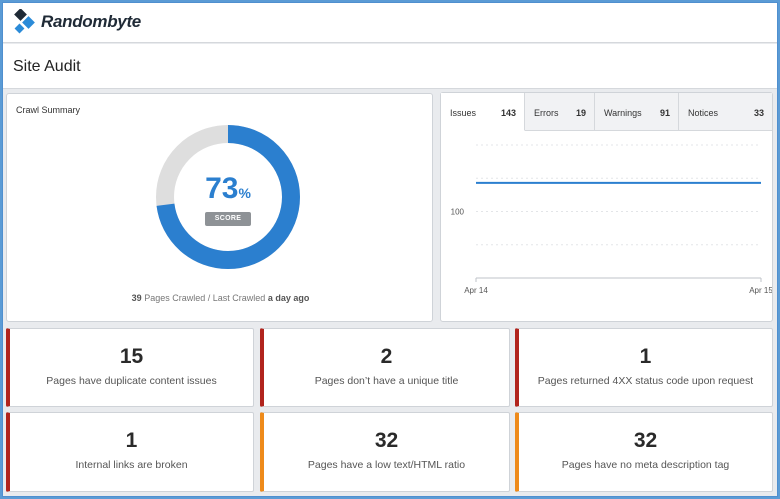 The image size is (780, 499). What do you see at coordinates (760, 290) in the screenshot?
I see `chart-x-tick-label: Apr 15` at bounding box center [760, 290].